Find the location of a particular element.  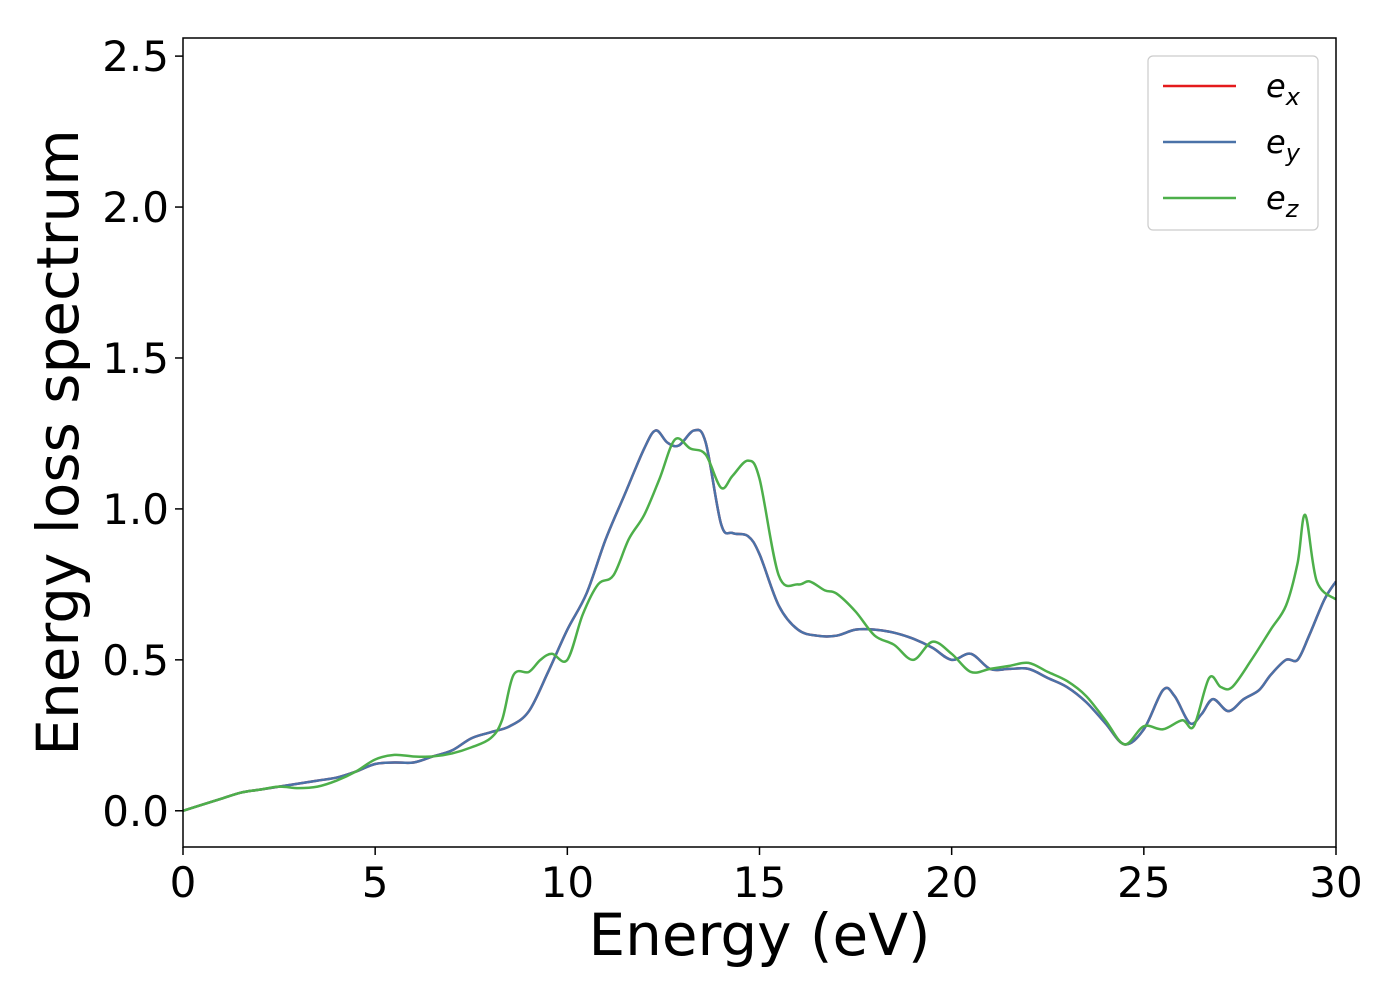

x-tick-label: 0 is located at coordinates (183, 882).